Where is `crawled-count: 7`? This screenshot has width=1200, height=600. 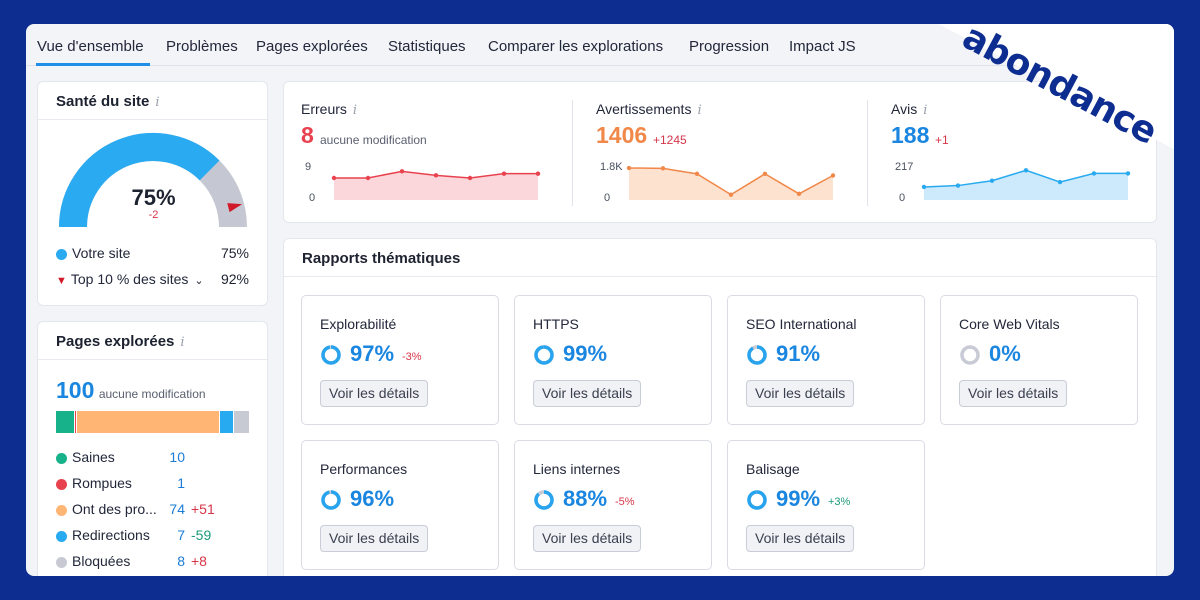 crawled-count: 7 is located at coordinates (181, 535).